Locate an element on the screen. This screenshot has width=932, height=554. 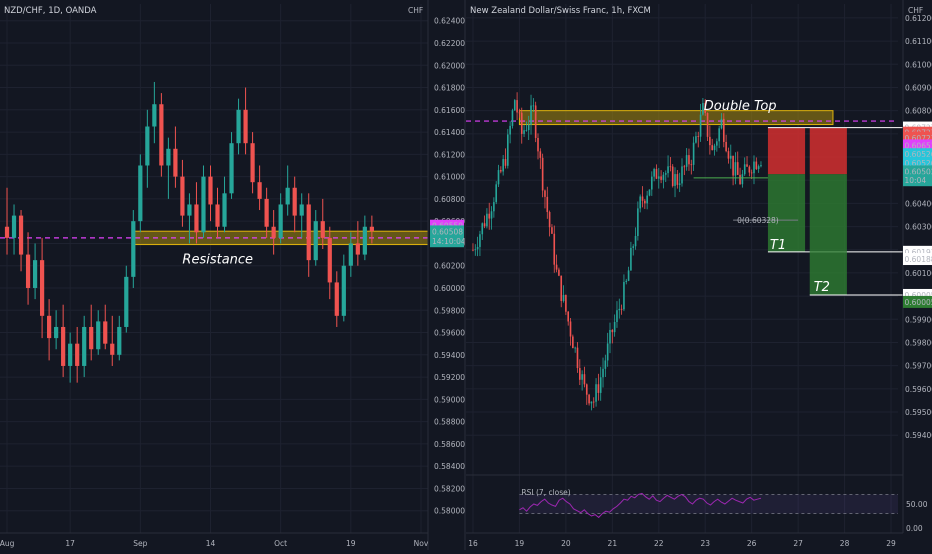
left-time-tick: Nov is located at coordinates (421, 543).